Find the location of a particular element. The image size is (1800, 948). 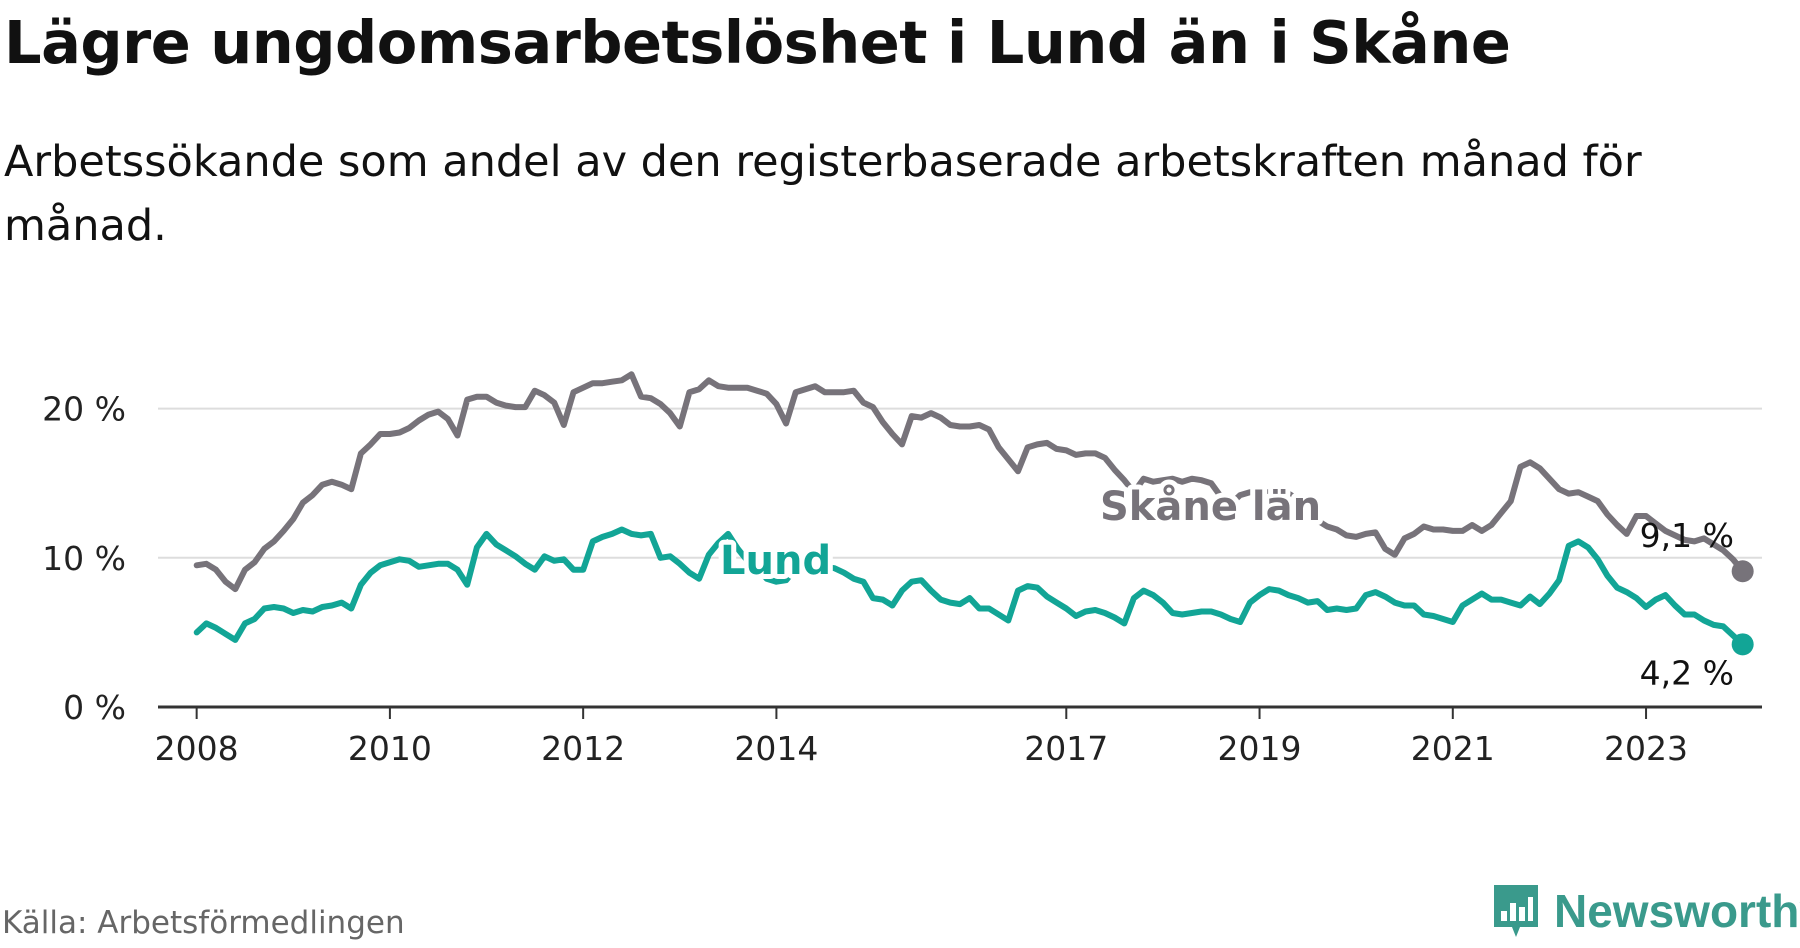

brand-logo: Newsworthy is located at coordinates (1645, 911).